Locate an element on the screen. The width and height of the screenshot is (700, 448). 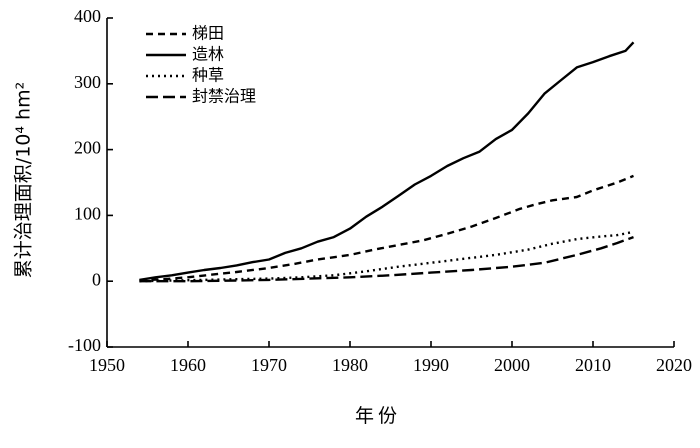
x-tick-label: 1980 is located at coordinates (350, 365).